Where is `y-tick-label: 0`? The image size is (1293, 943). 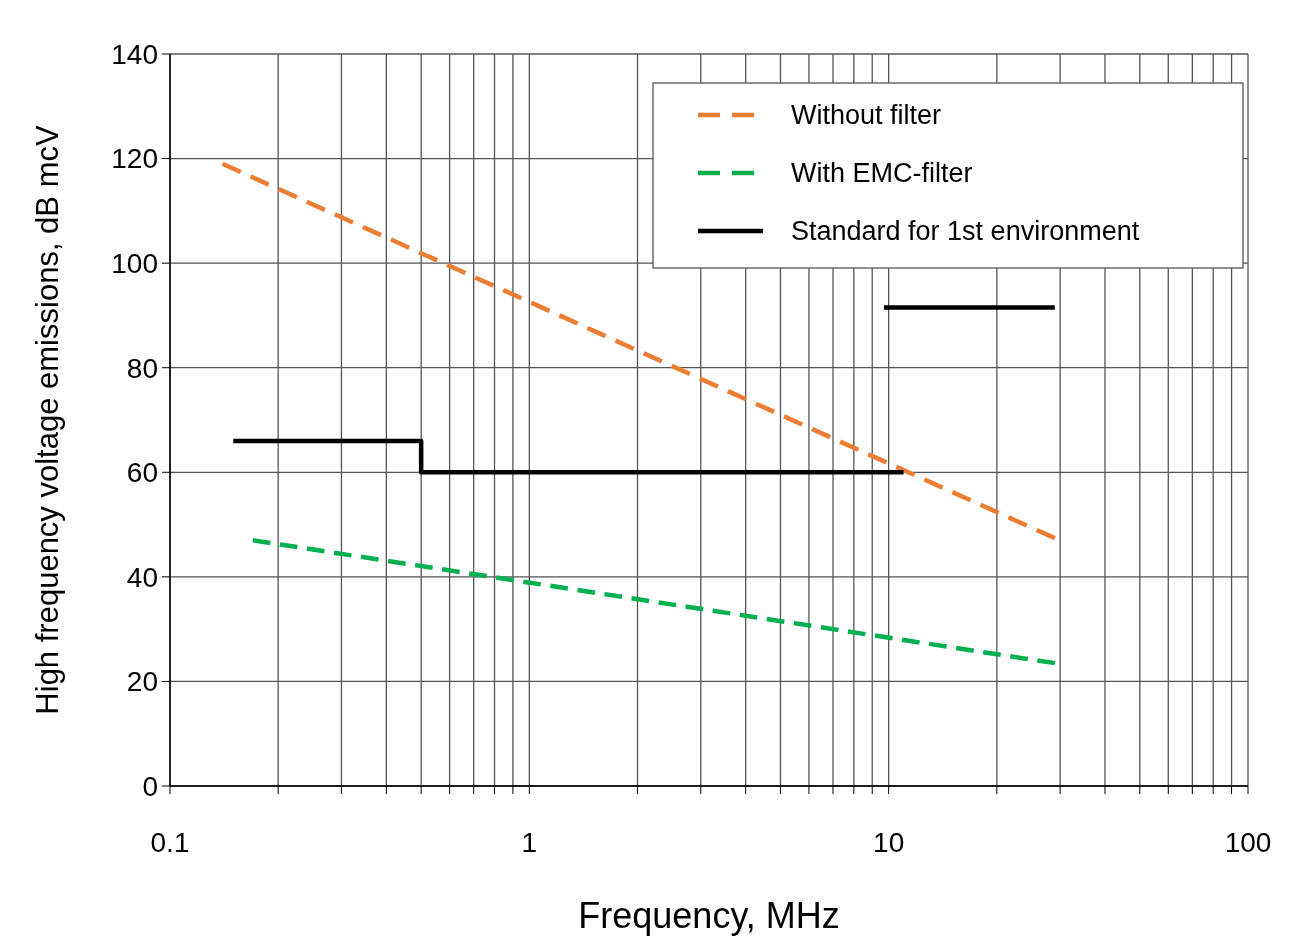 y-tick-label: 0 is located at coordinates (150, 786).